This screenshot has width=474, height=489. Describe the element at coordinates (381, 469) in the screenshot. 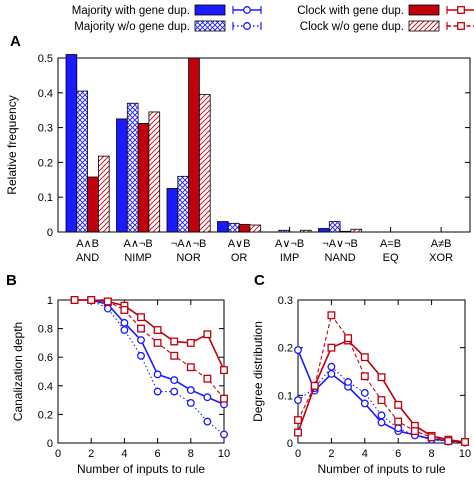

I see `panel-c-xlabel: Number of inputs to rule` at that location.